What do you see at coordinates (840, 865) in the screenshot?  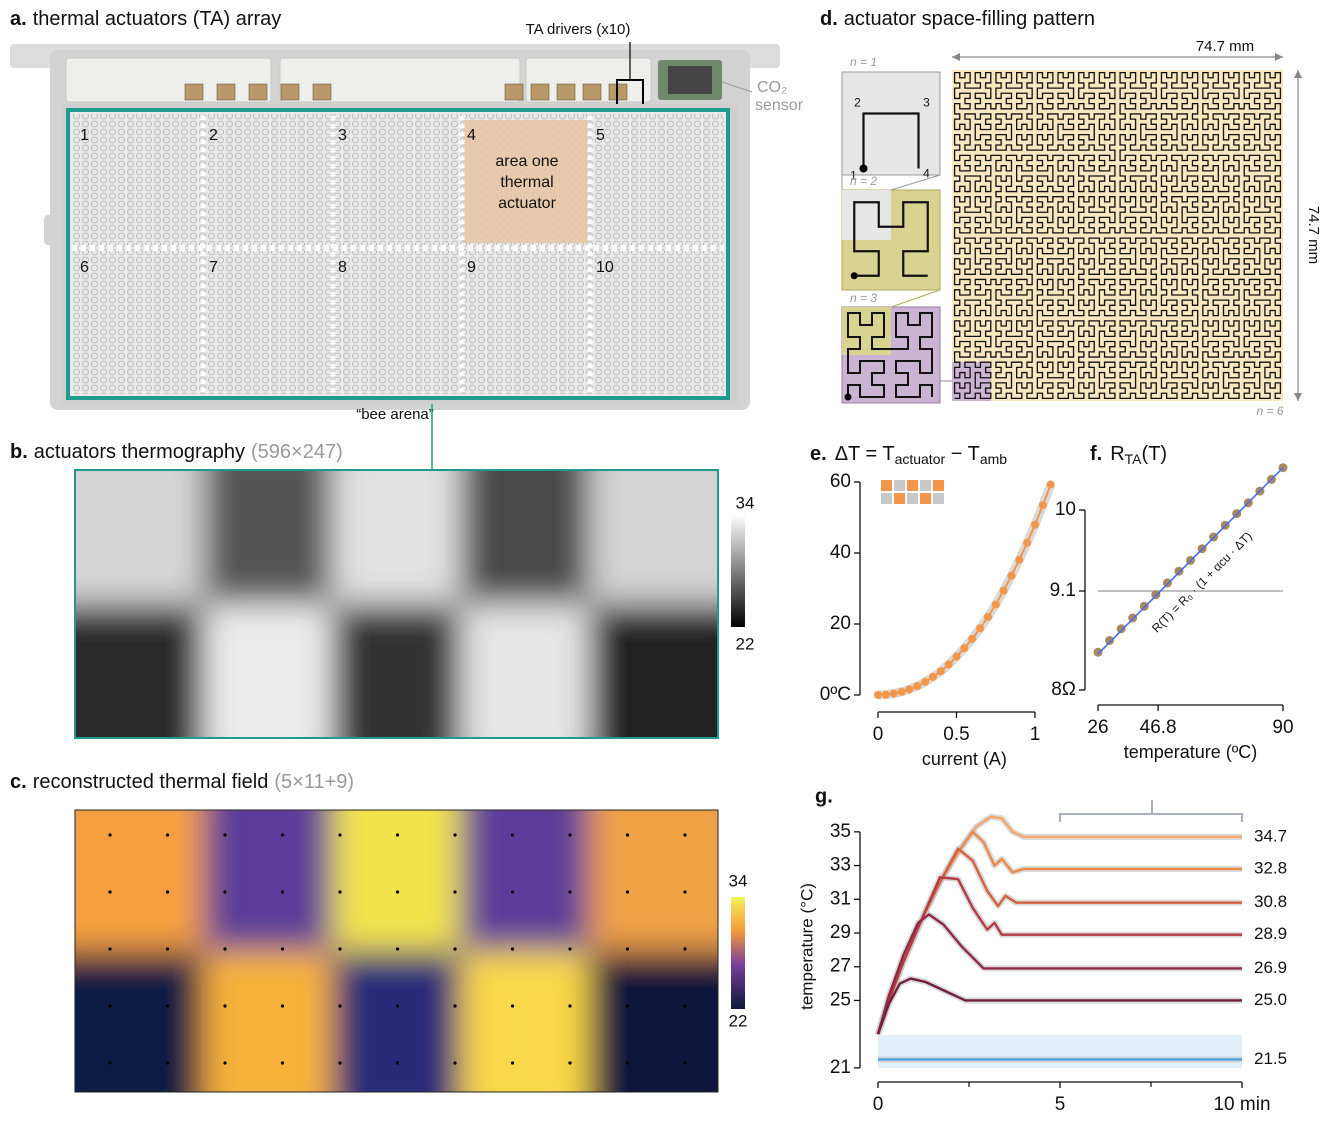 I see `y-tick-label: 33` at bounding box center [840, 865].